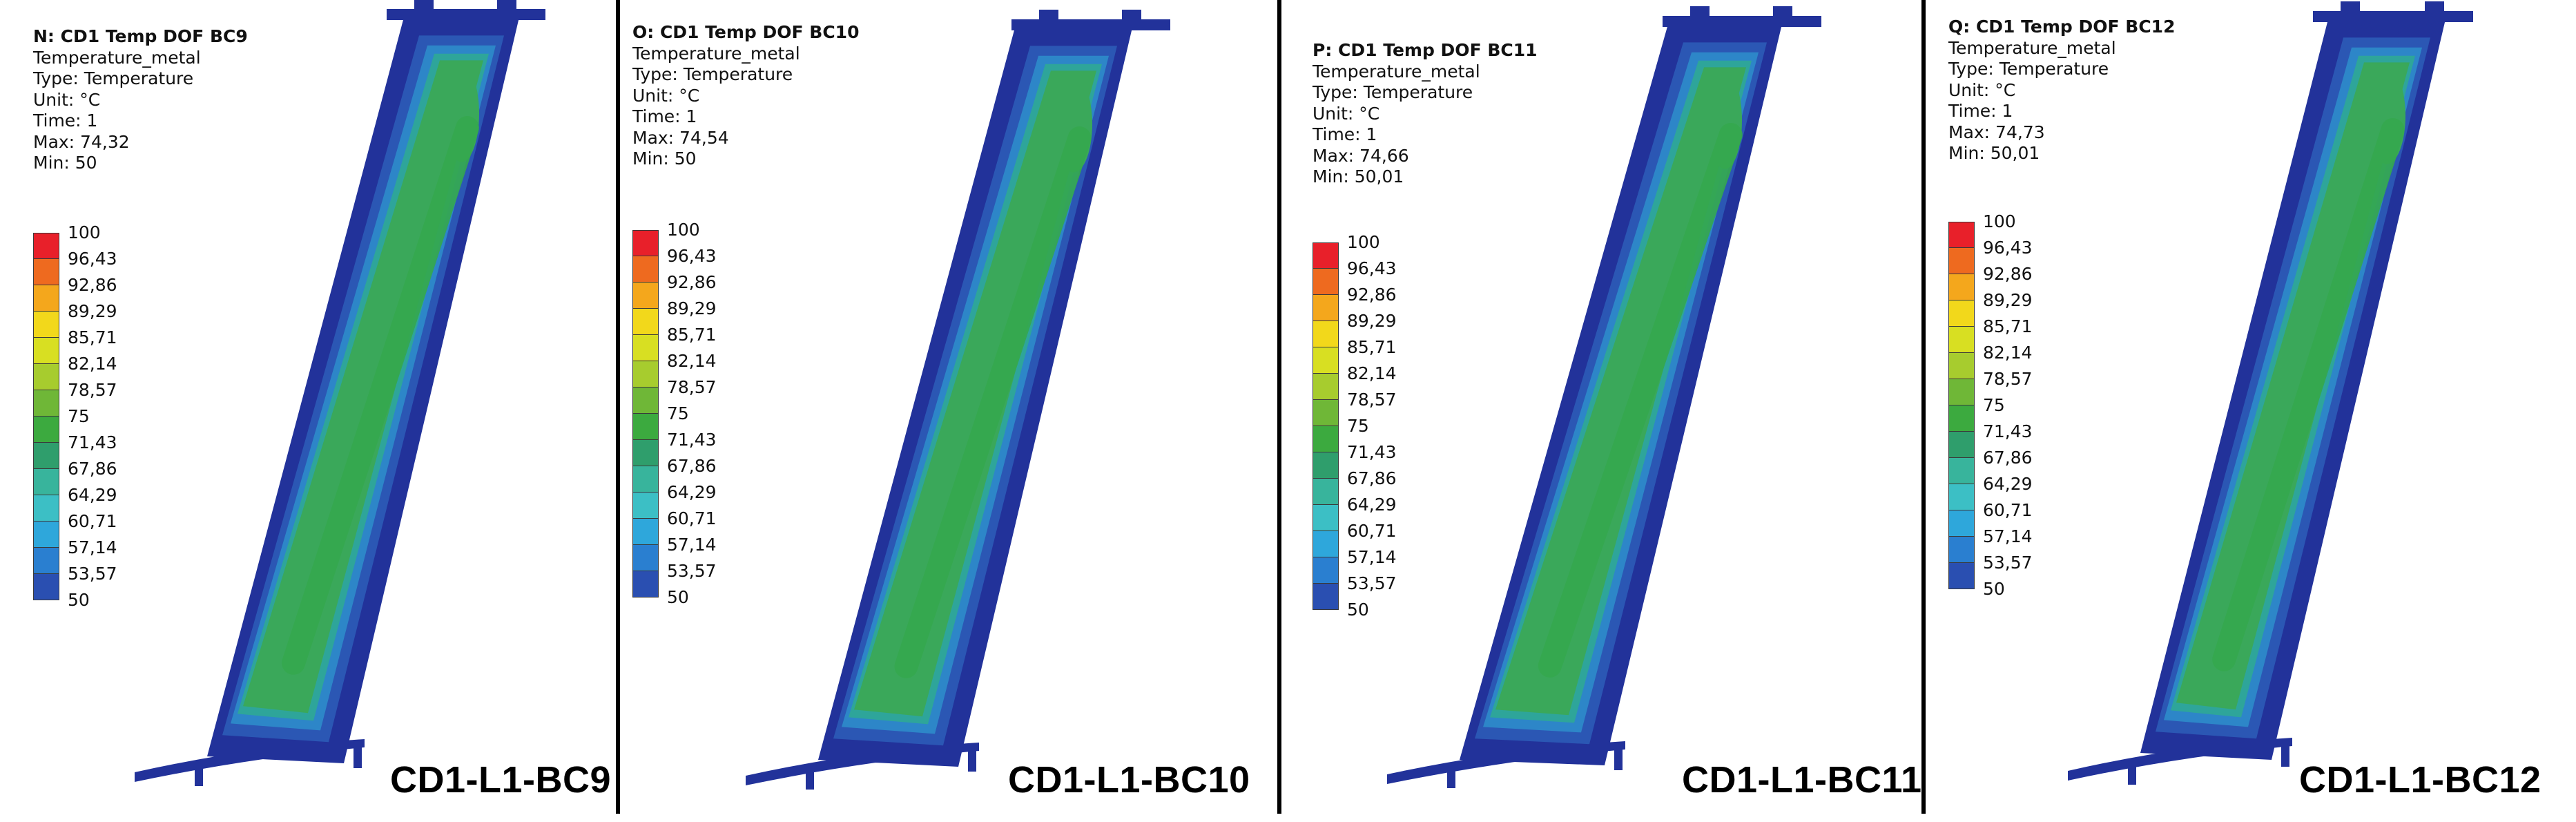 The image size is (2576, 822). I want to click on result-max: Max: 74,73, so click(1997, 132).